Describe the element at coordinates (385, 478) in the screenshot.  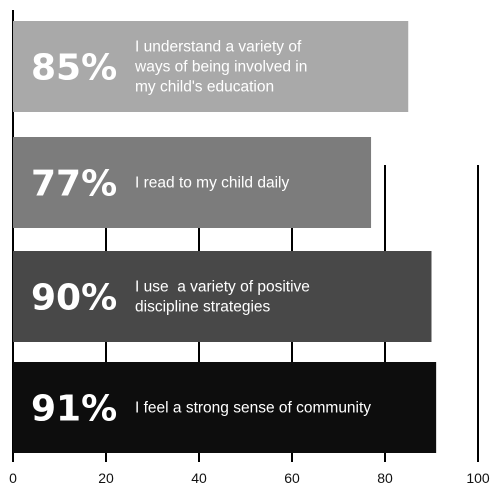
I see `x-tick-label-80: 80` at that location.